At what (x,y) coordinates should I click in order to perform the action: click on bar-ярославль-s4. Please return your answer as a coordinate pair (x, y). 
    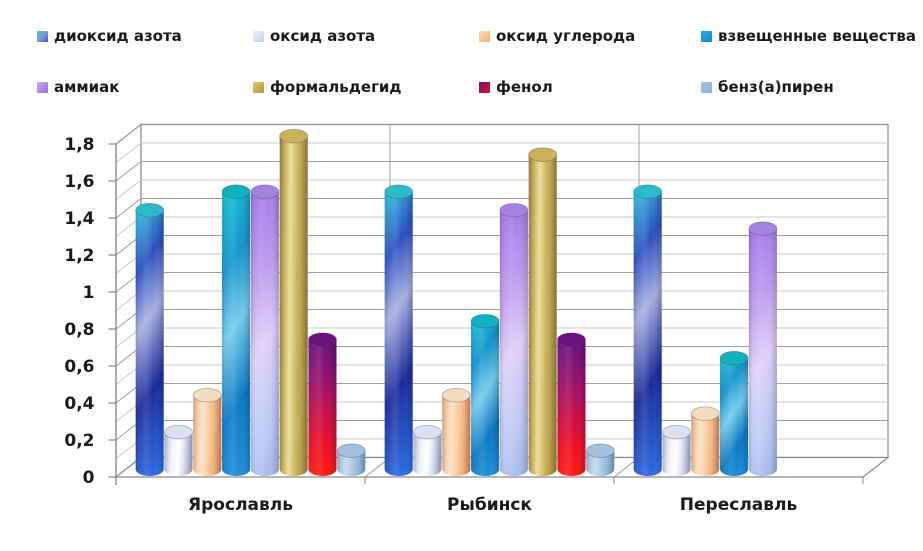
    Looking at the image, I should click on (265, 330).